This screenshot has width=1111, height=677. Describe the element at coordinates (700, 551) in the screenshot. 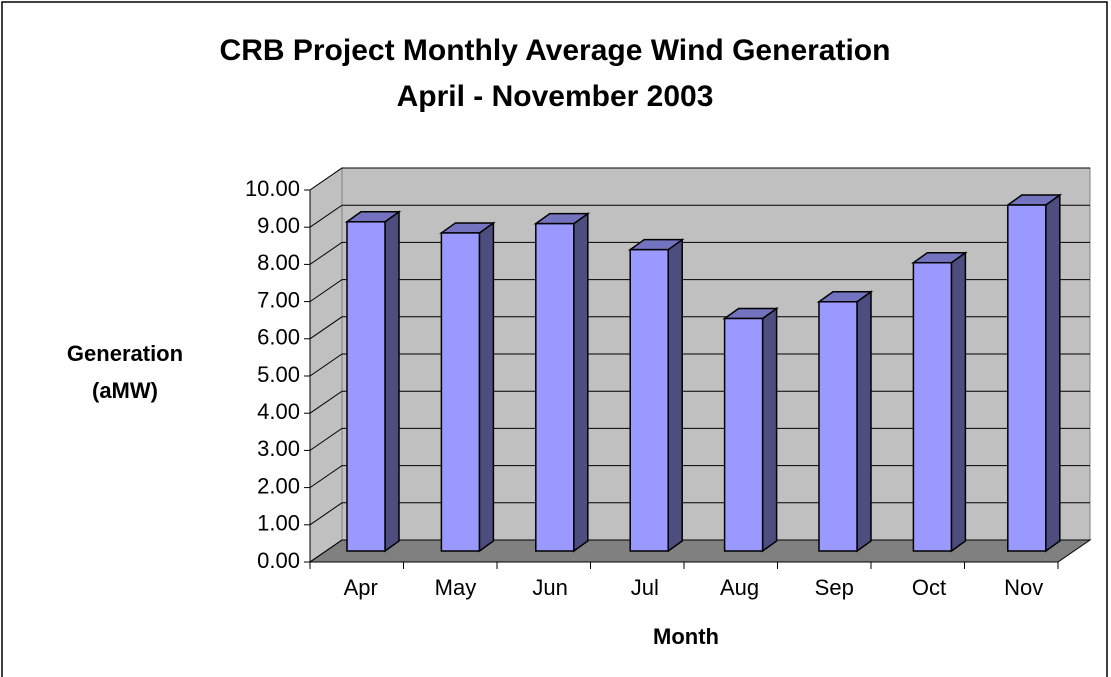

I see `floor` at that location.